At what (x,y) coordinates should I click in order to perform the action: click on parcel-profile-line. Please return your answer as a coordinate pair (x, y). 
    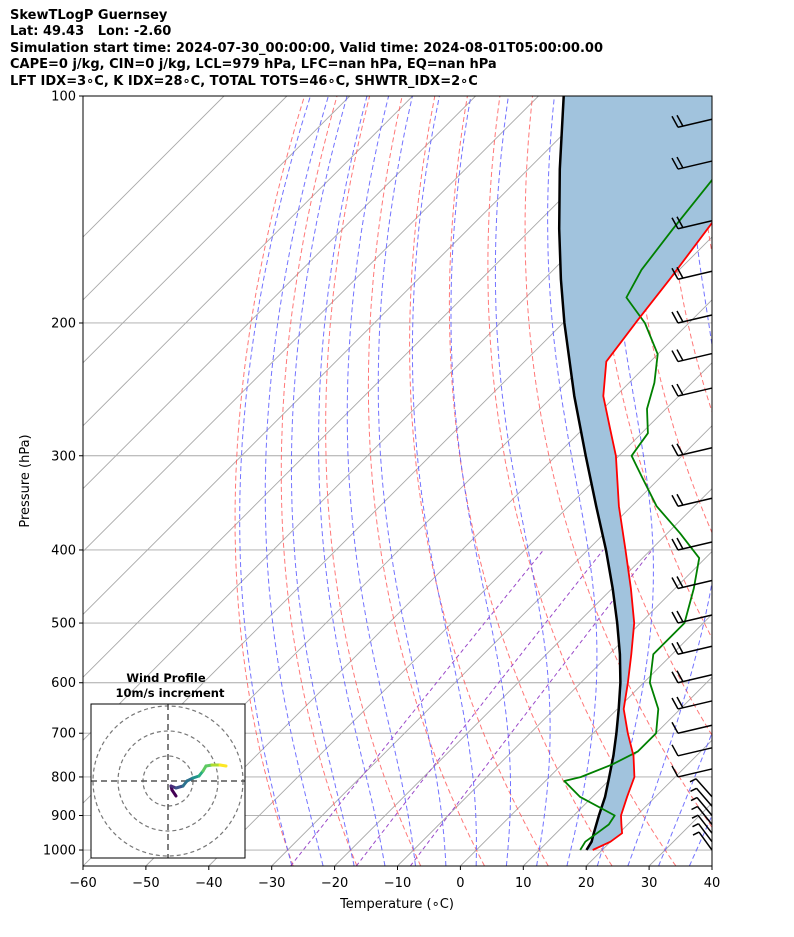
    Looking at the image, I should click on (589, 473).